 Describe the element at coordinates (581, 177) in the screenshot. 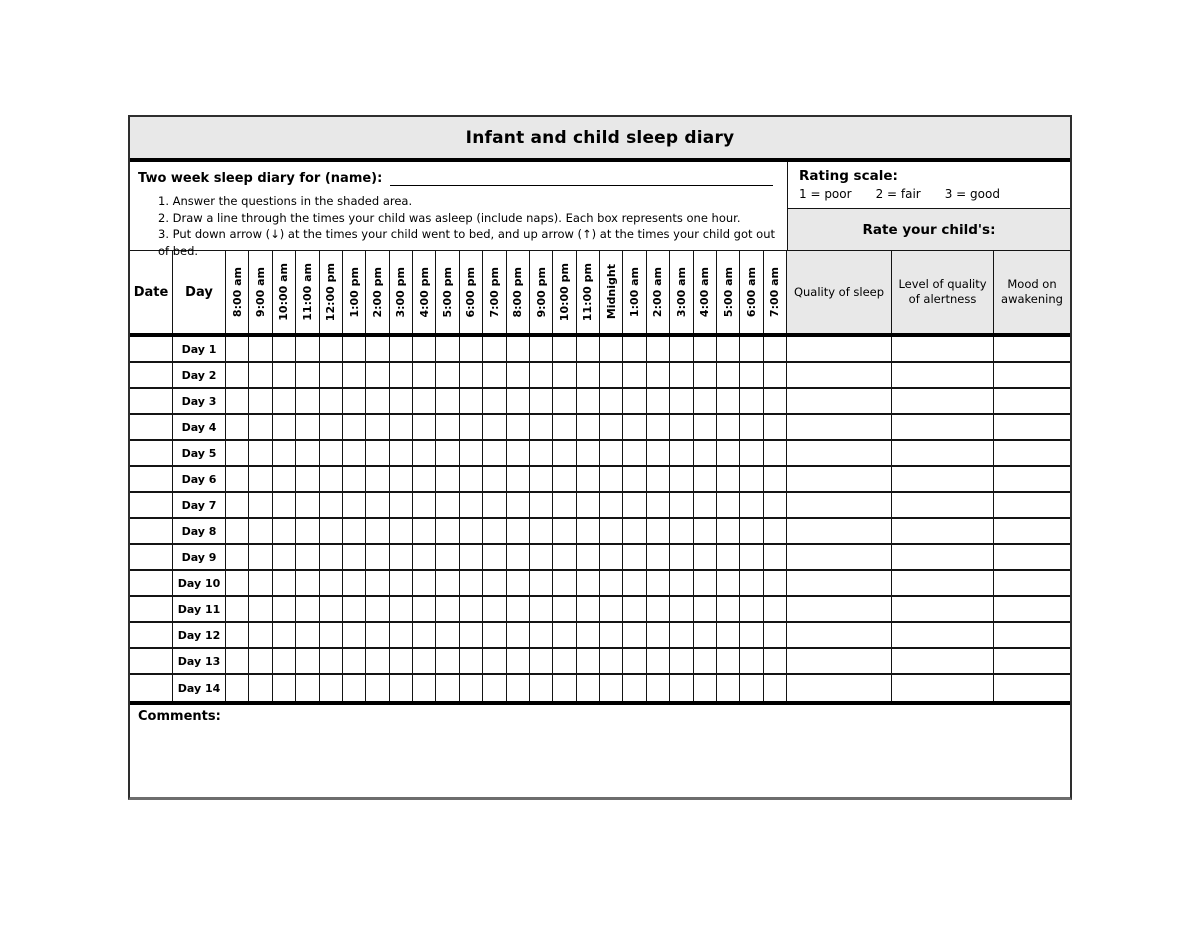

I see `name-input-line` at that location.